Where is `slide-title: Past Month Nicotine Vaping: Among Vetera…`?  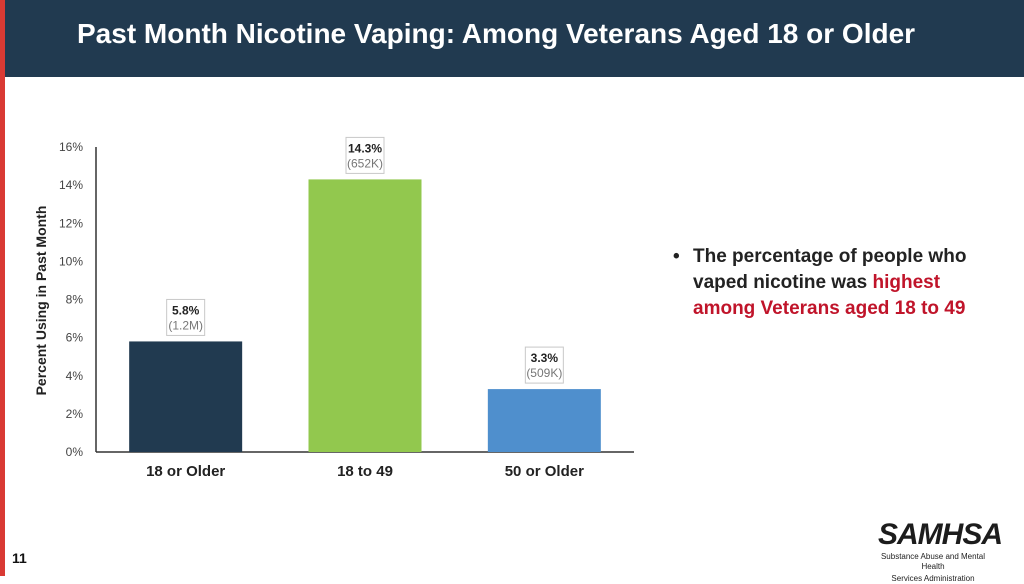
slide-title: Past Month Nicotine Vaping: Among Vetera… is located at coordinates (496, 33).